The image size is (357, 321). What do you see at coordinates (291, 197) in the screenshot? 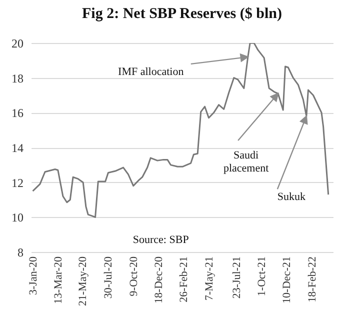
I see `annotation: Sukuk` at bounding box center [291, 197].